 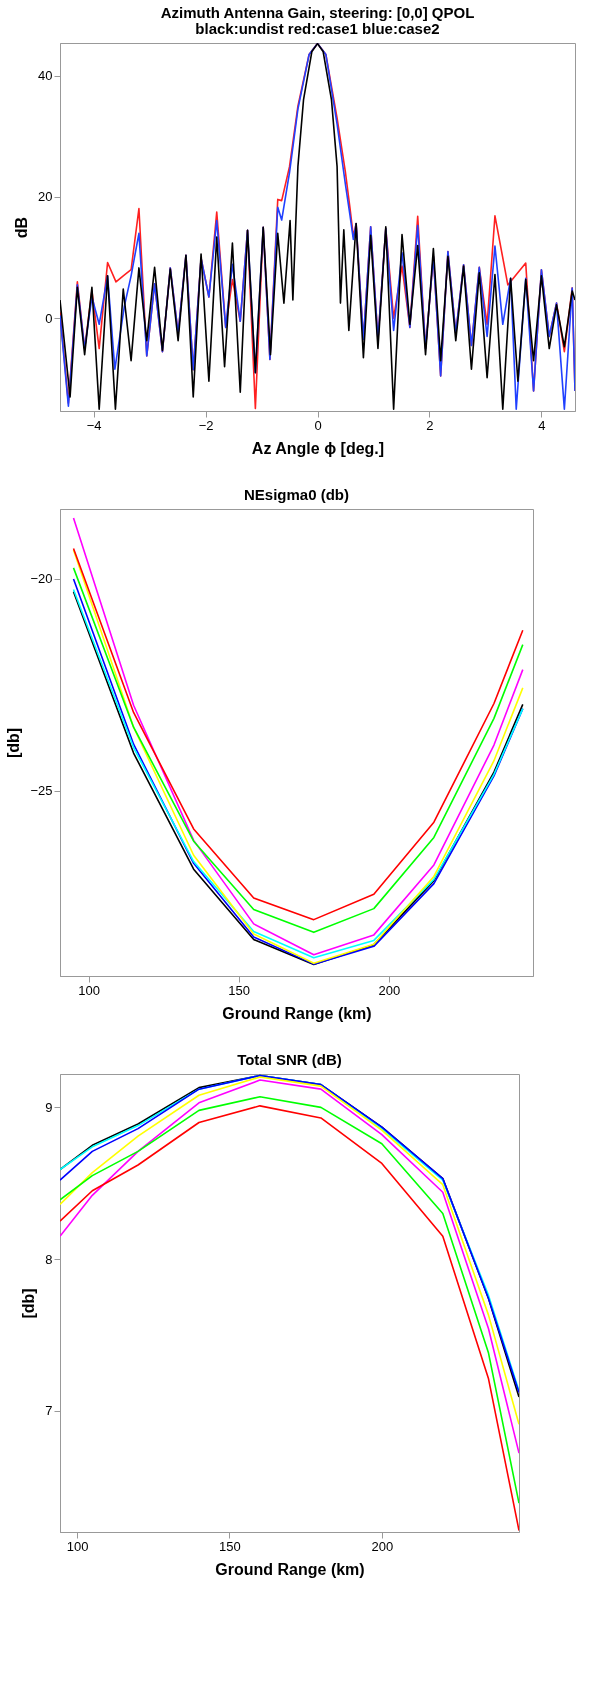 What do you see at coordinates (45, 197) in the screenshot?
I see `y-tick-label: 20` at bounding box center [45, 197].